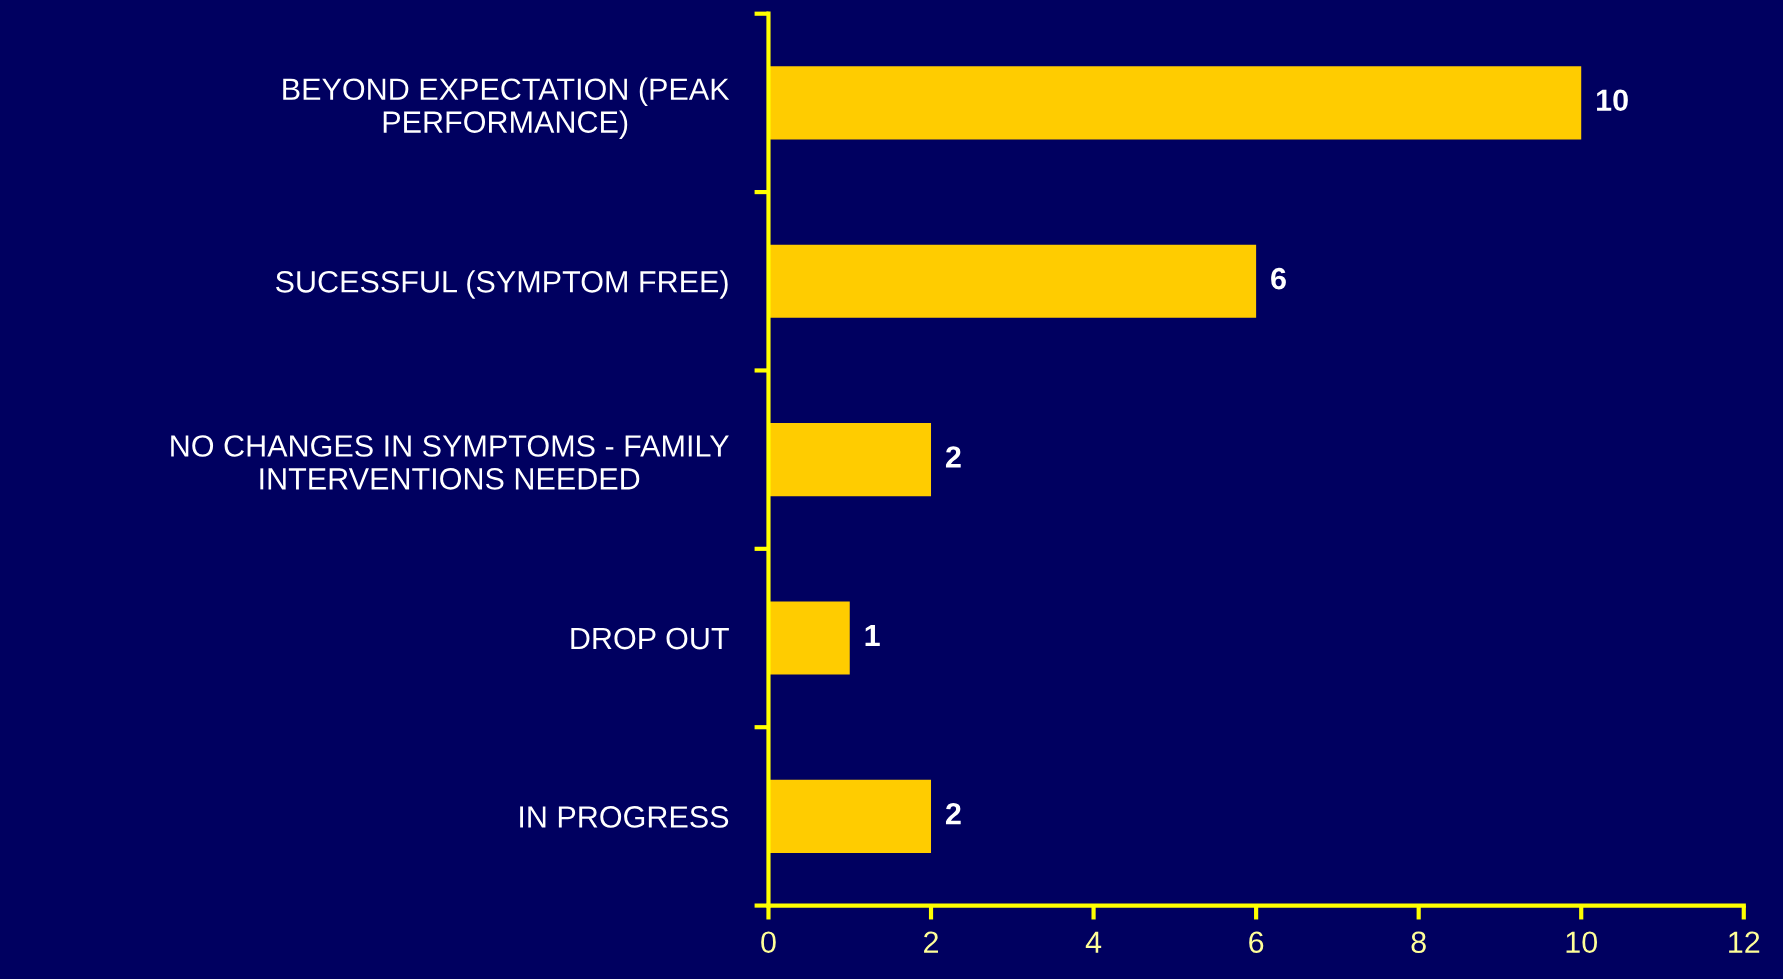 The height and width of the screenshot is (979, 1783). Describe the element at coordinates (931, 942) in the screenshot. I see `x-tick-label: 2` at that location.